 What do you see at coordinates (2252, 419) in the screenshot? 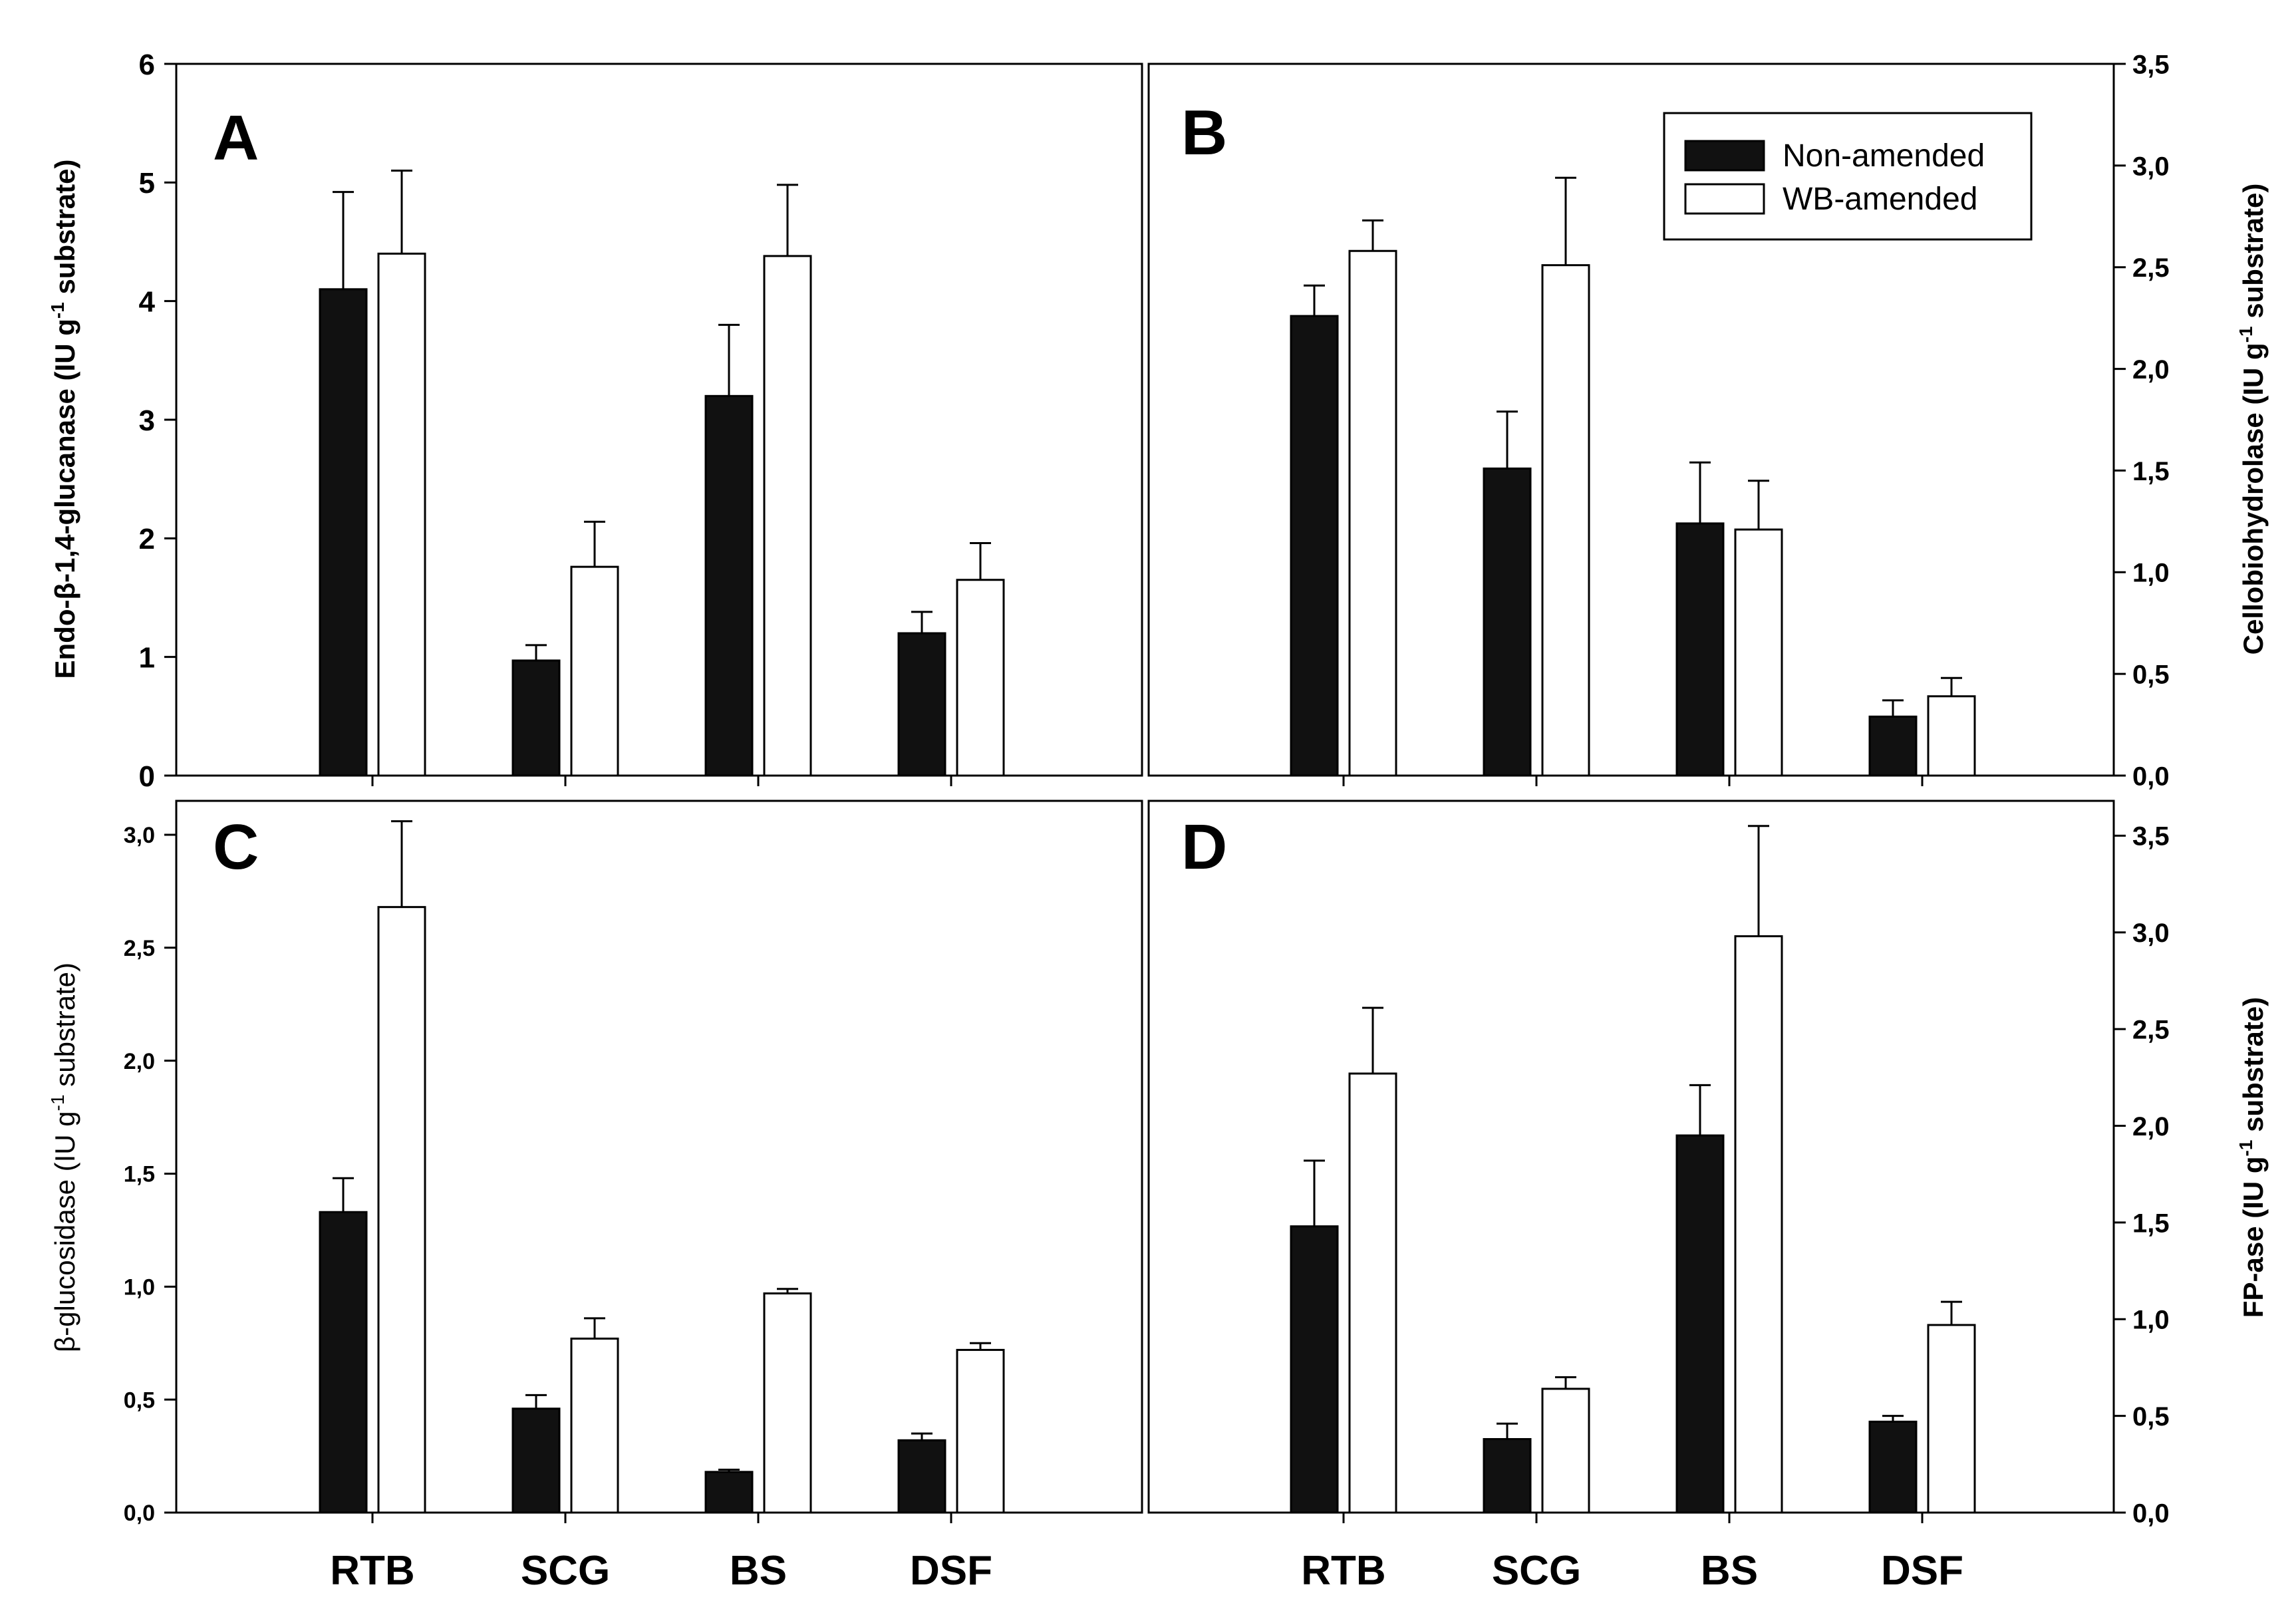
I see `panel-b-y-title: Cellobiohydrolase (IU g-1 substrate)` at bounding box center [2252, 419].